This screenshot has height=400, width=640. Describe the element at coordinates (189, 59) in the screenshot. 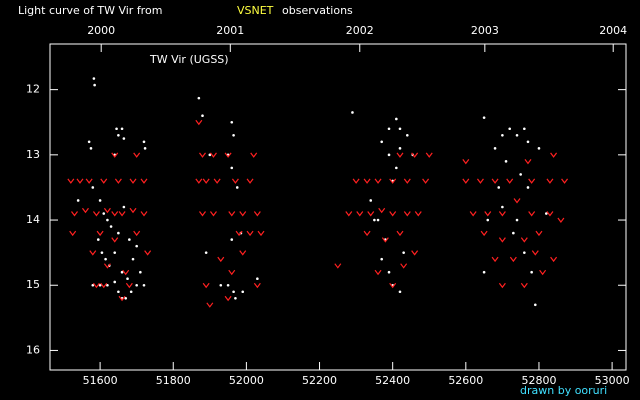

I see `annotation: TW Vir (UGSS)` at that location.